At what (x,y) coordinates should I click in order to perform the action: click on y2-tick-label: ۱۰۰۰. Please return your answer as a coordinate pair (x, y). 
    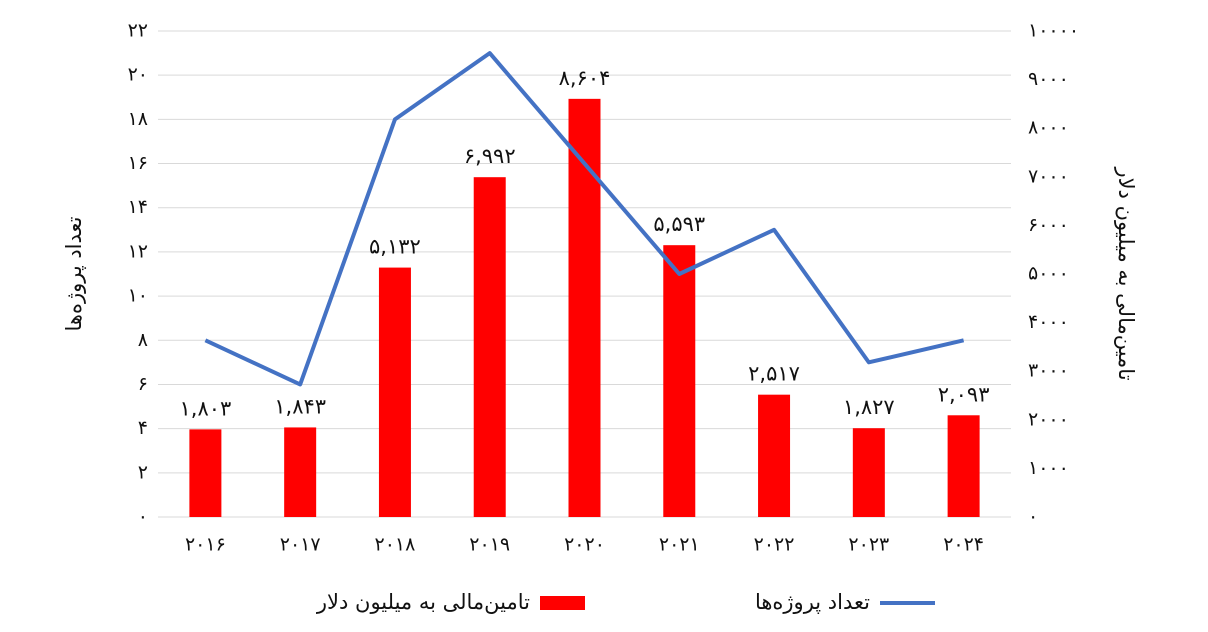
    Looking at the image, I should click on (1048, 468).